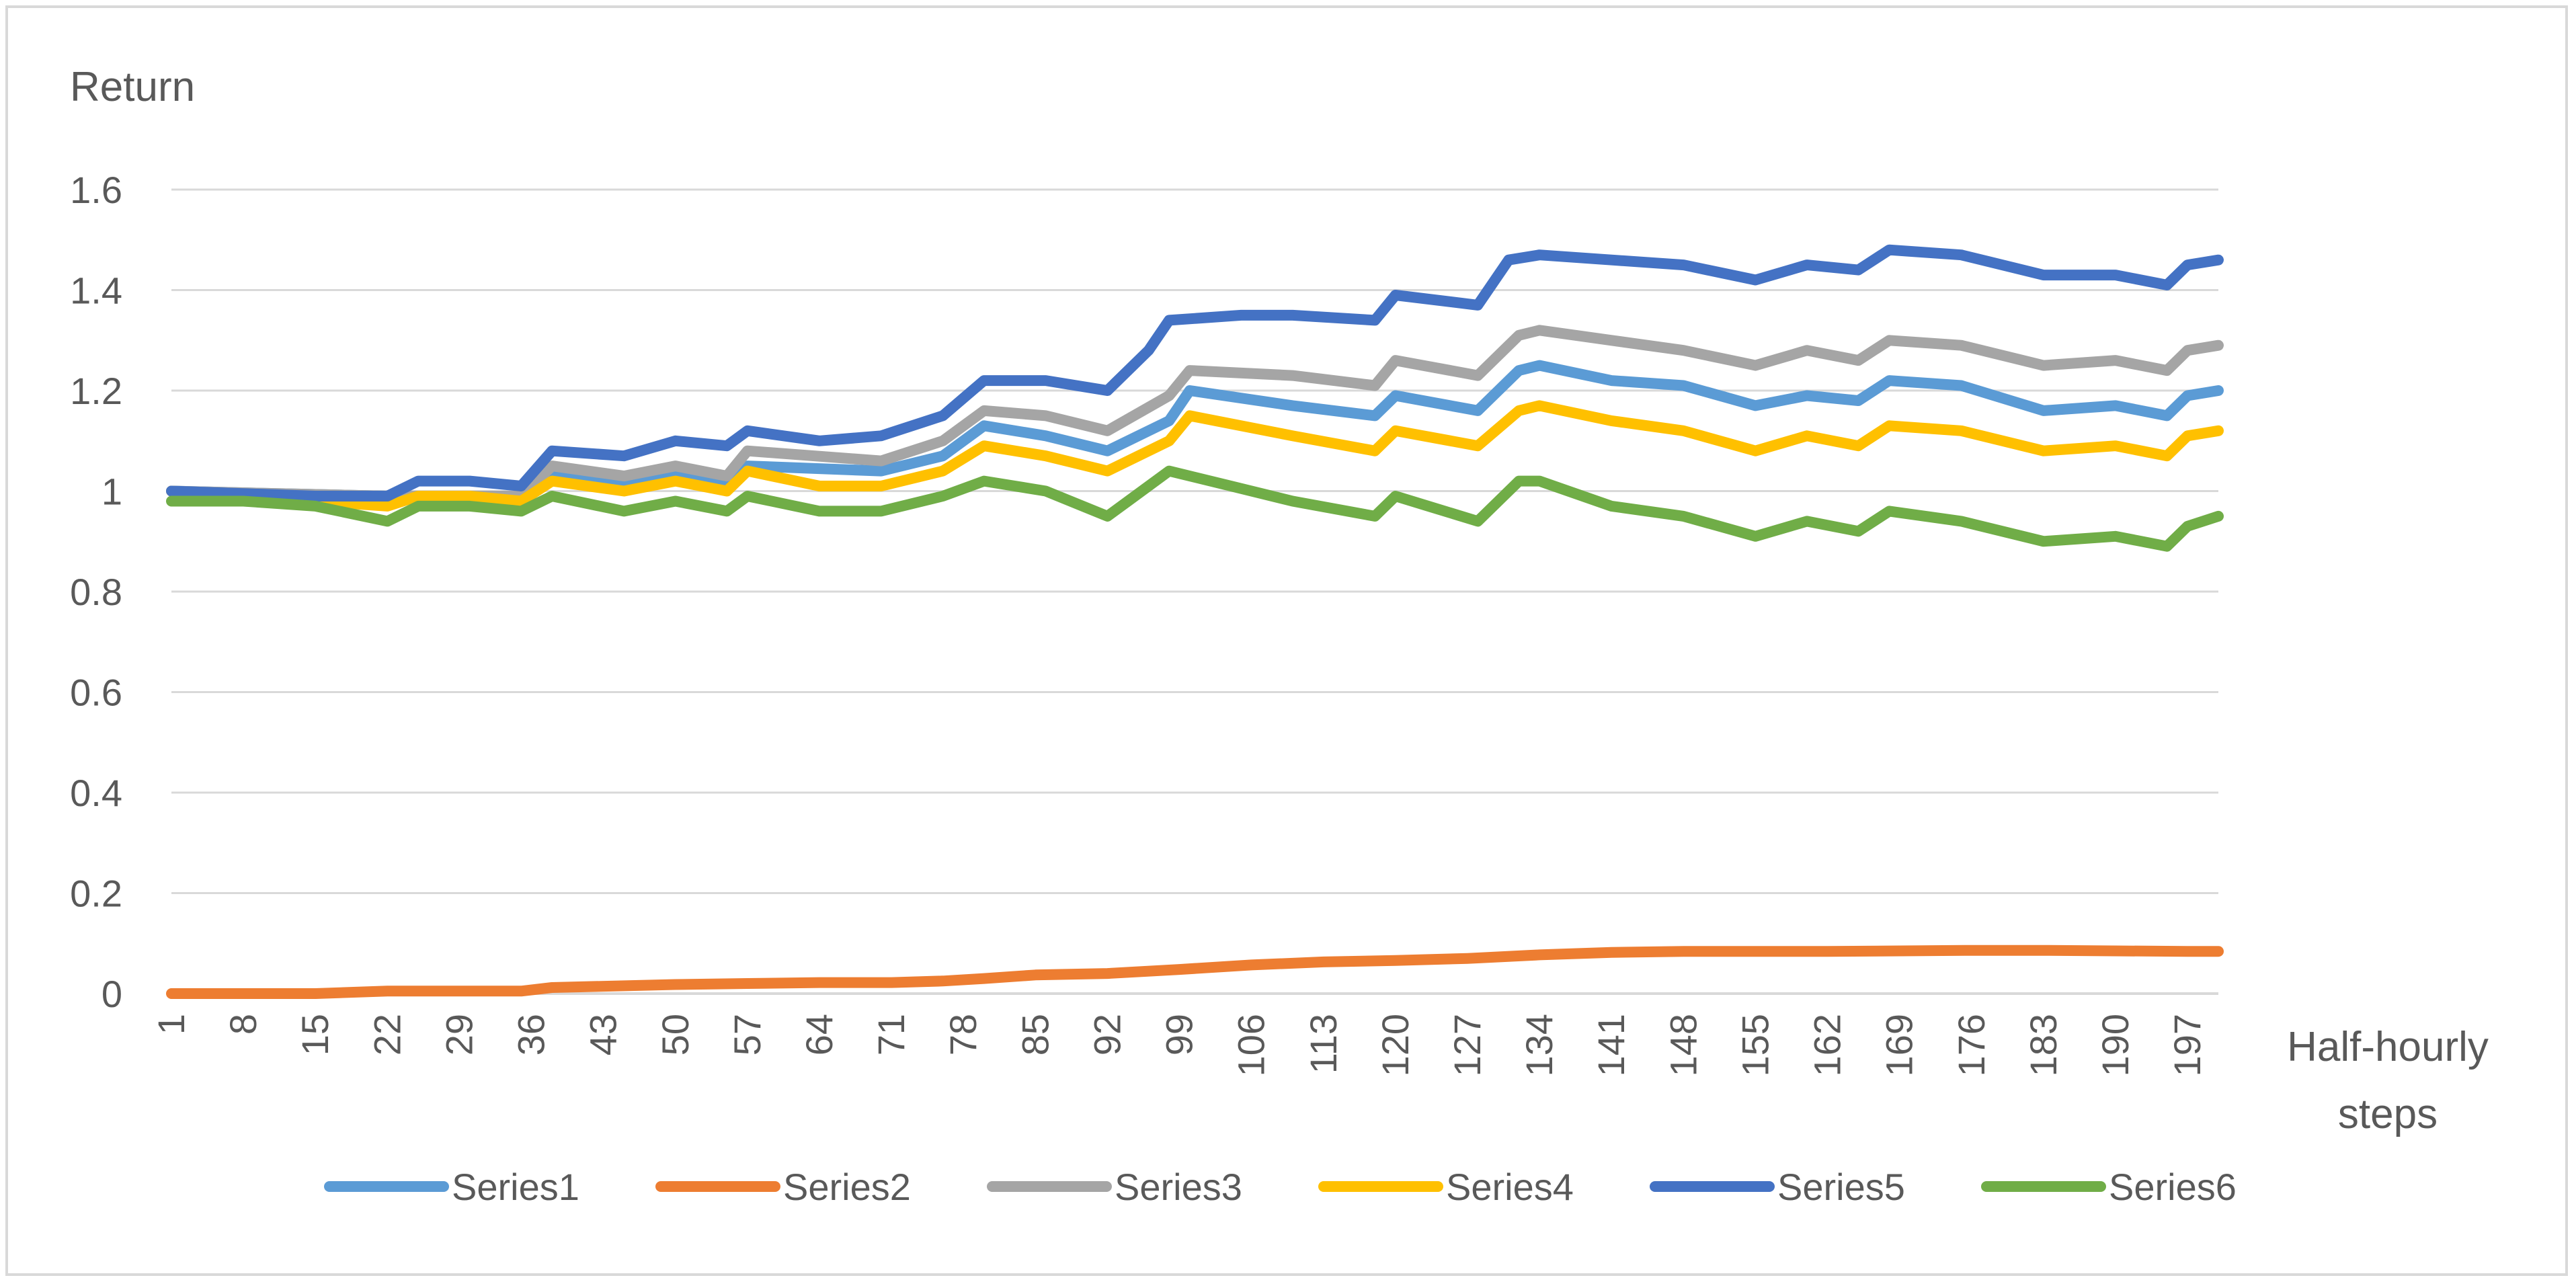 Image resolution: width=2576 pixels, height=1284 pixels. What do you see at coordinates (515, 1187) in the screenshot?
I see `legend-label-1: Series1` at bounding box center [515, 1187].